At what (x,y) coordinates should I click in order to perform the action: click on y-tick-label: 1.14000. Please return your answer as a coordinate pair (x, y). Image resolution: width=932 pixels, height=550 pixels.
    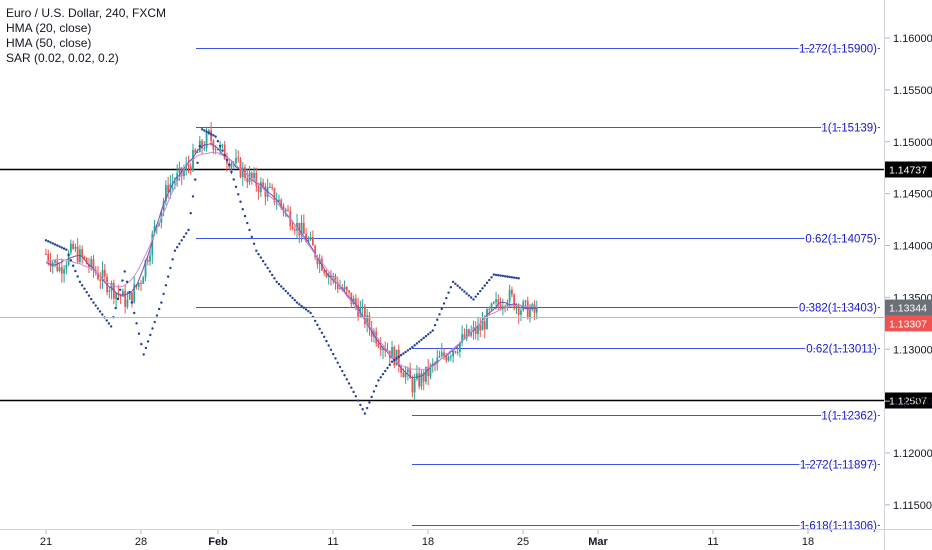
    Looking at the image, I should click on (912, 247).